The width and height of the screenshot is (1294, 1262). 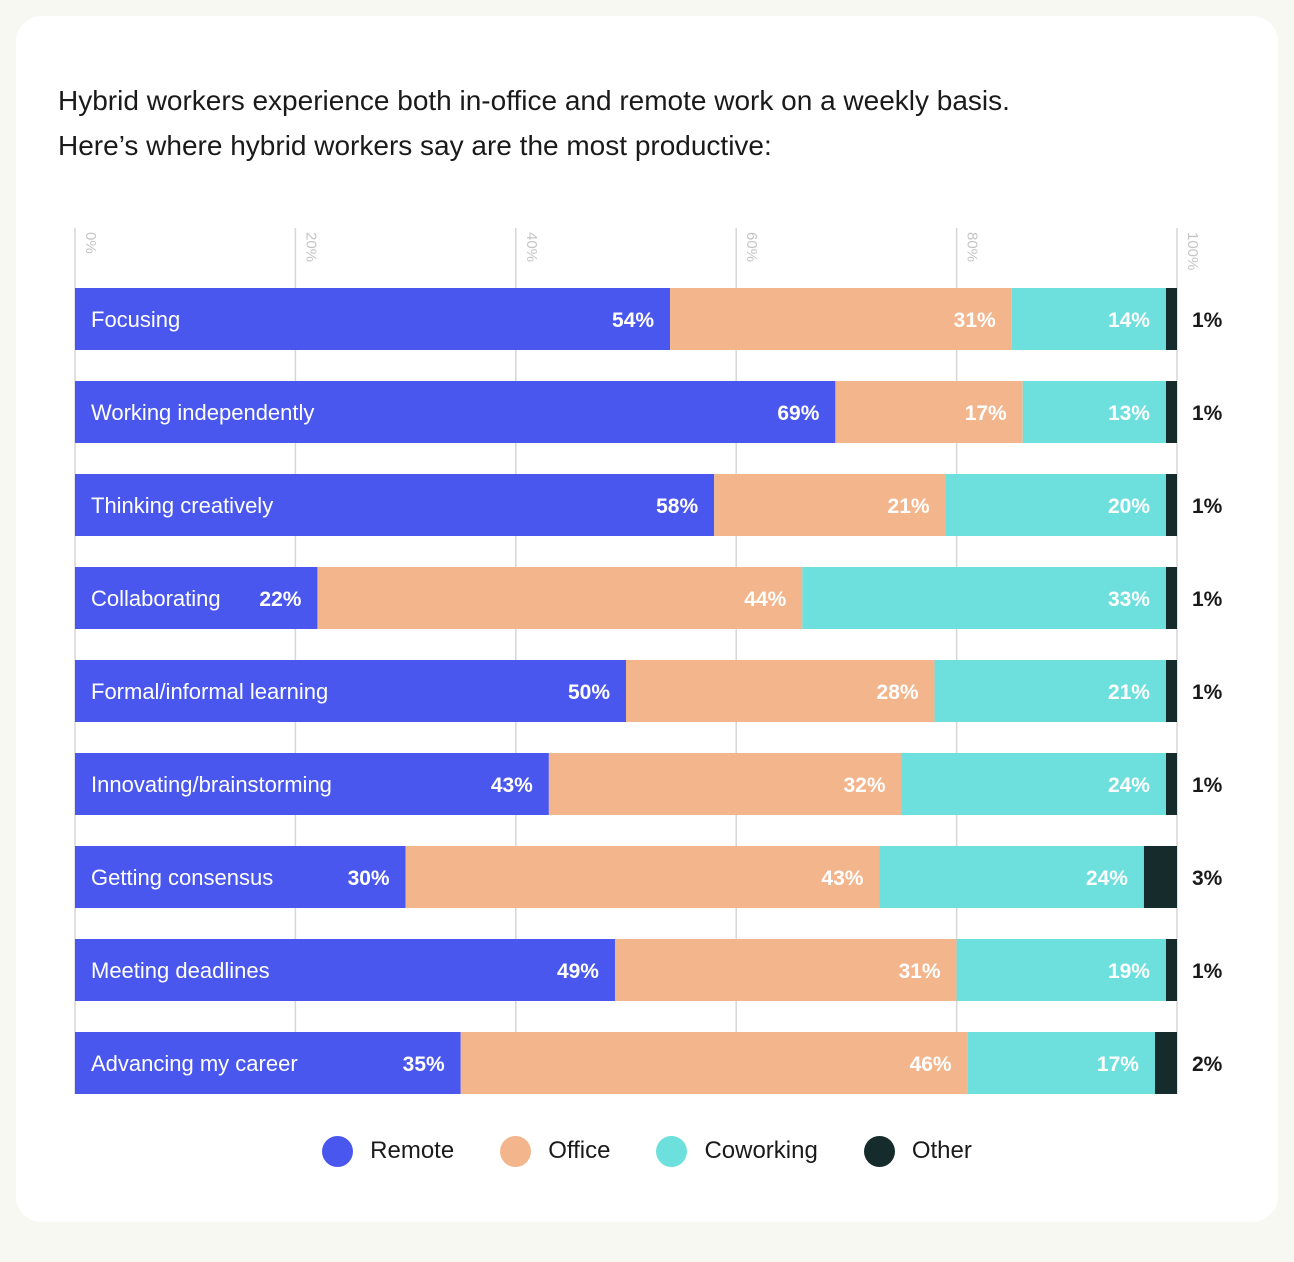 What do you see at coordinates (633, 320) in the screenshot?
I see `data-label-remote: 54%` at bounding box center [633, 320].